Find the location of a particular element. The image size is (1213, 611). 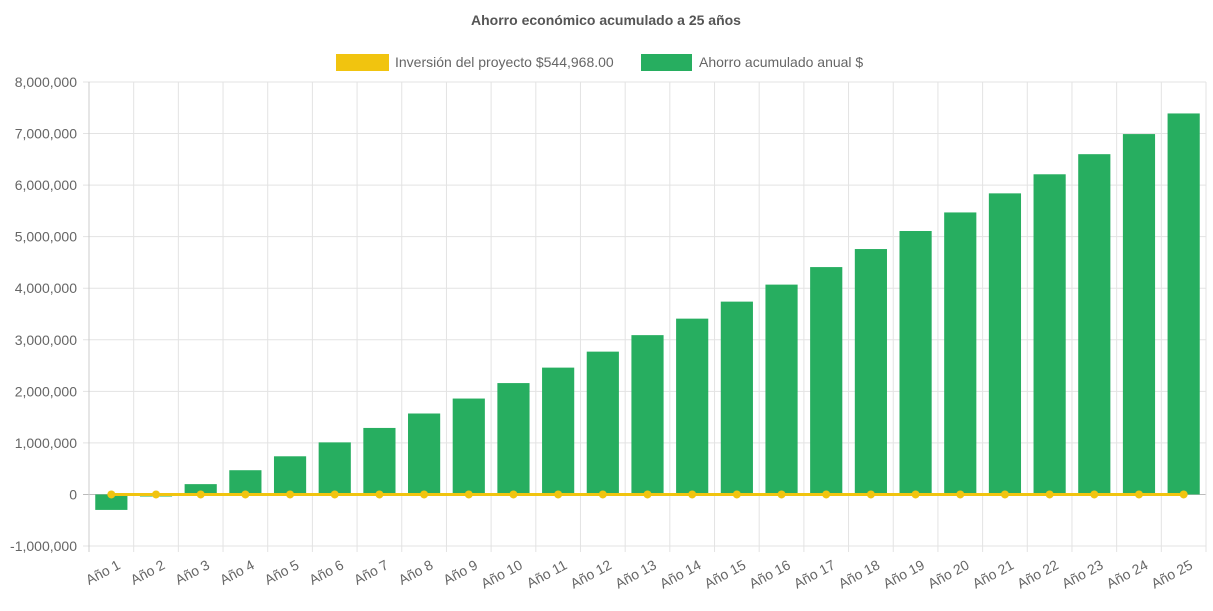

legend-item-investment: Inversión del proyecto $544,968.00 is located at coordinates (475, 62).